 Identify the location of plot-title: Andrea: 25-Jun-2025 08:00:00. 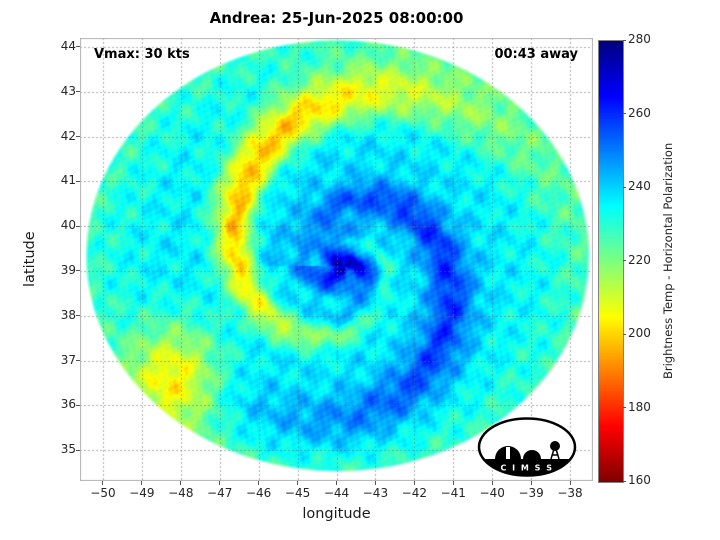
(336, 18).